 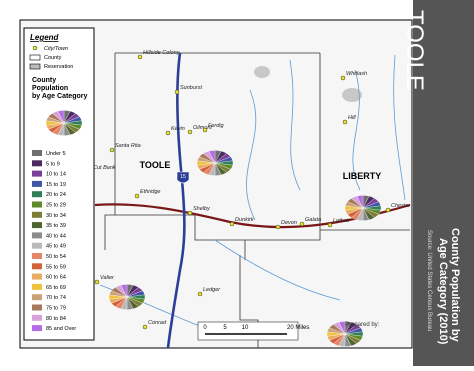 I want to click on legend-pie-title: County Population by Age Category, so click(x=59, y=88).